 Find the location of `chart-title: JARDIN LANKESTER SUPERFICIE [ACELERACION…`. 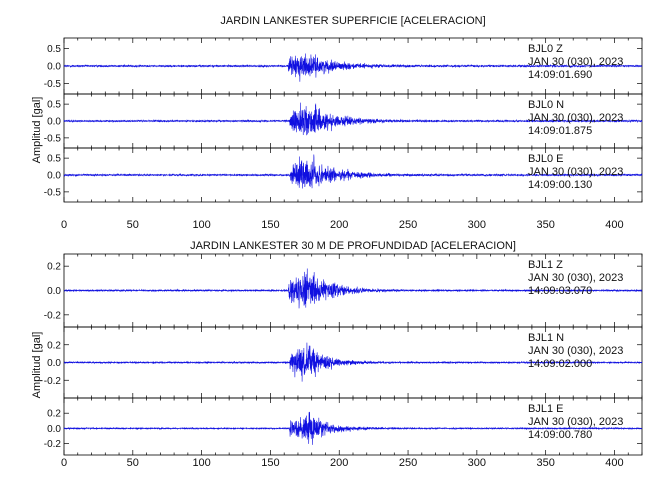

chart-title: JARDIN LANKESTER SUPERFICIE [ACELERACION… is located at coordinates (352, 21).